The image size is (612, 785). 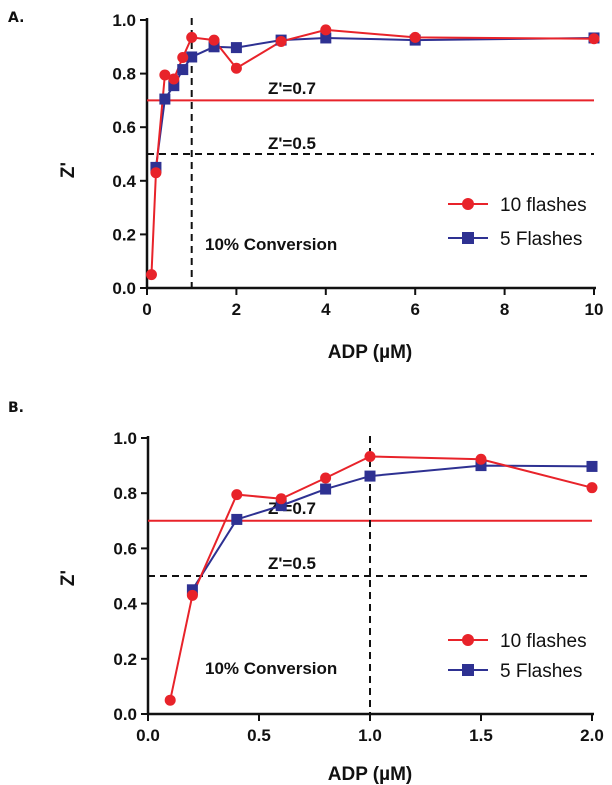 What do you see at coordinates (370, 735) in the screenshot?
I see `x-tick-label: 1.0` at bounding box center [370, 735].